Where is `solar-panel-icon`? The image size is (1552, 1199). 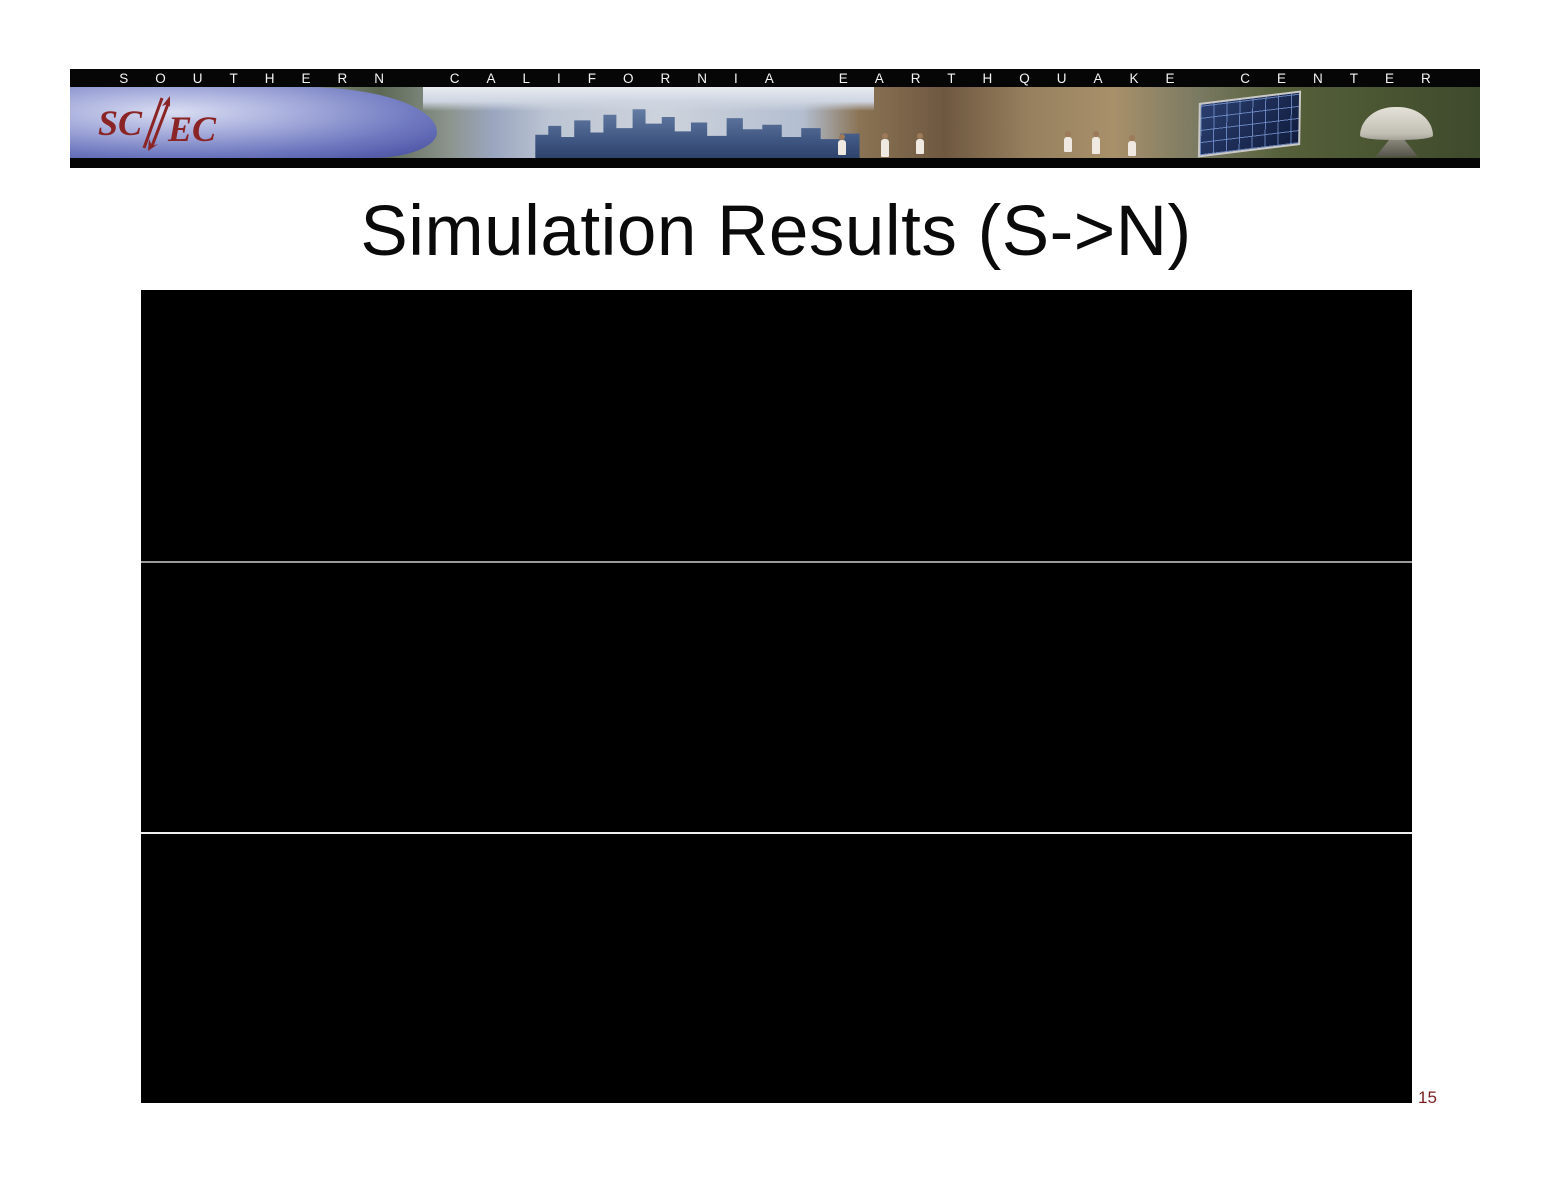
solar-panel-icon is located at coordinates (1249, 124).